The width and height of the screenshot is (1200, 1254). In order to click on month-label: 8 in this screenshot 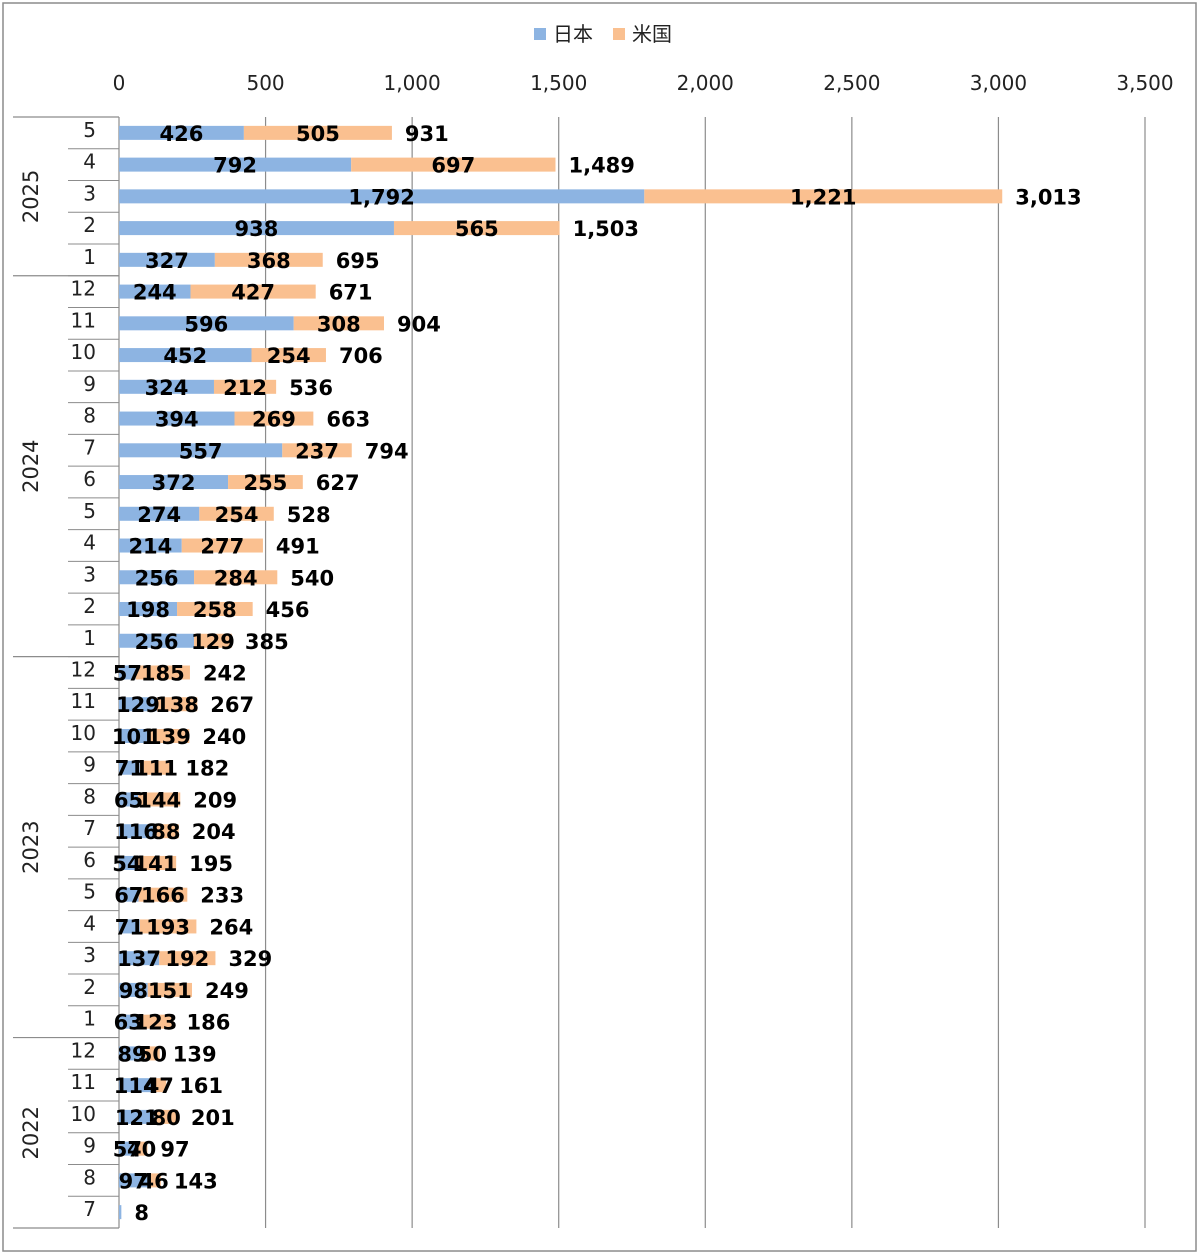, I will do `click(89, 1177)`.